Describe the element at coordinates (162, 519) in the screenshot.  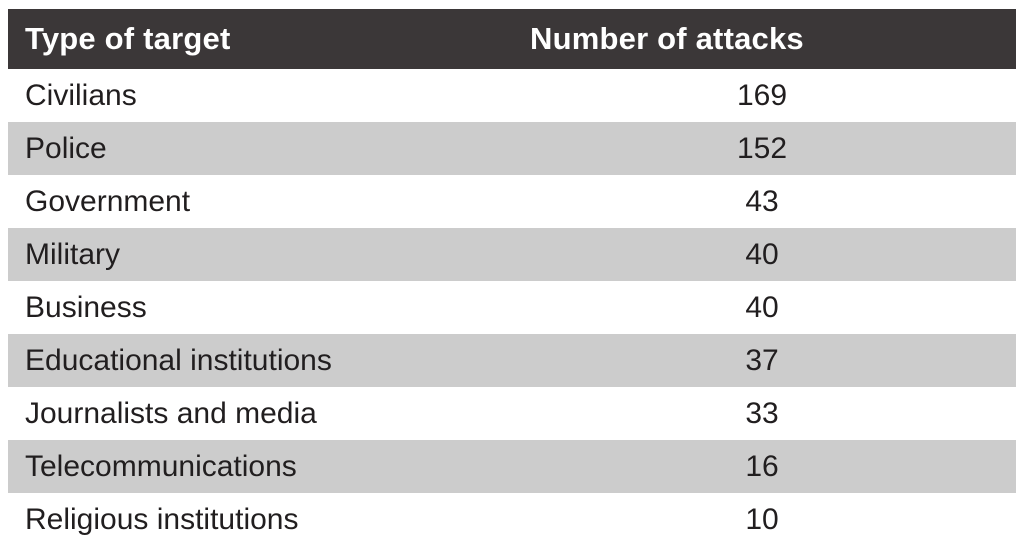
I see `target-cell: Religious institutions` at that location.